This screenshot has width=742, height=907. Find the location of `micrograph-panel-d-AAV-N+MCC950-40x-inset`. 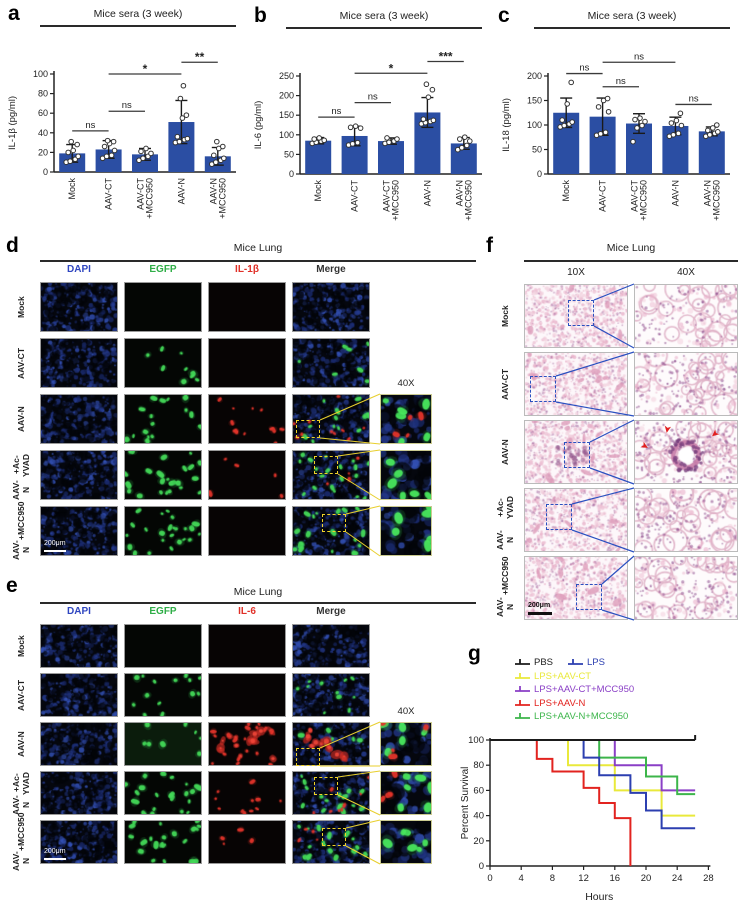

micrograph-panel-d-AAV-N+MCC950-40x-inset is located at coordinates (406, 531).